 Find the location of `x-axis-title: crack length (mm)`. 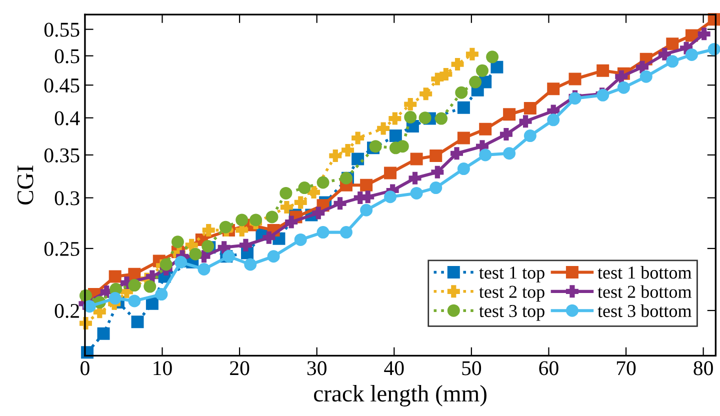

x-axis-title: crack length (mm) is located at coordinates (400, 395).